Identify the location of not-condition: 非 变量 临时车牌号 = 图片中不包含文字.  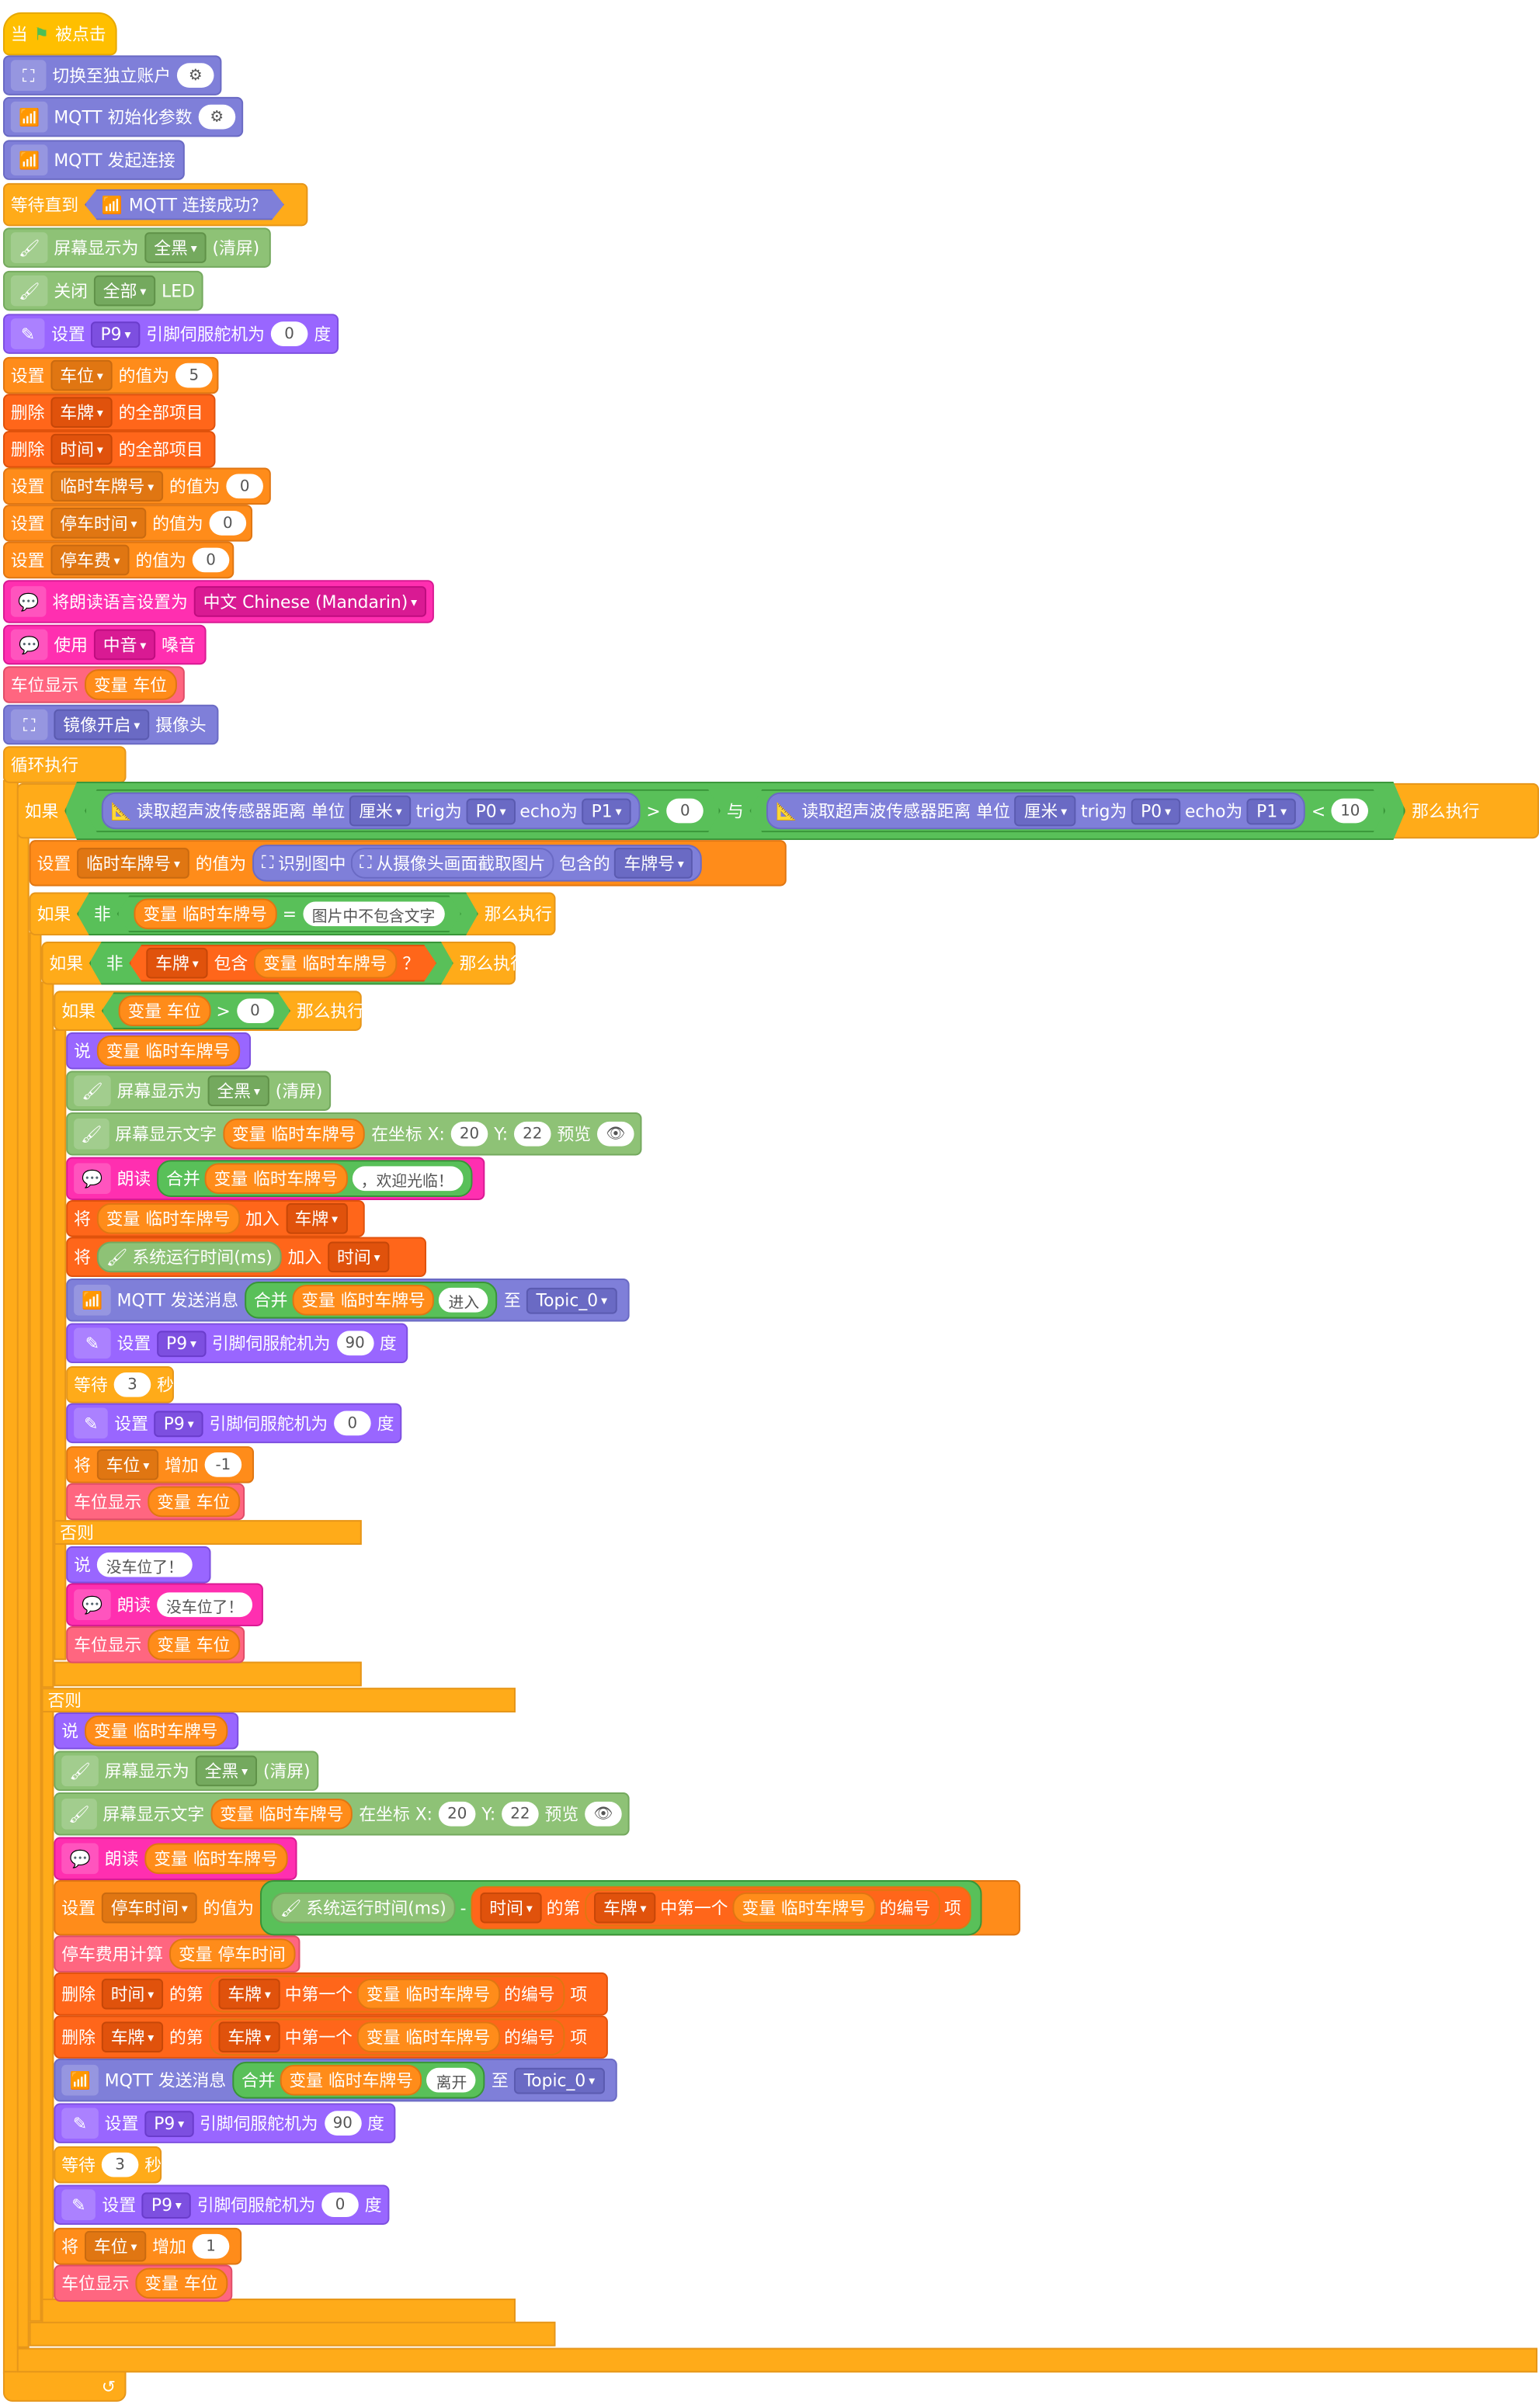
(277, 914).